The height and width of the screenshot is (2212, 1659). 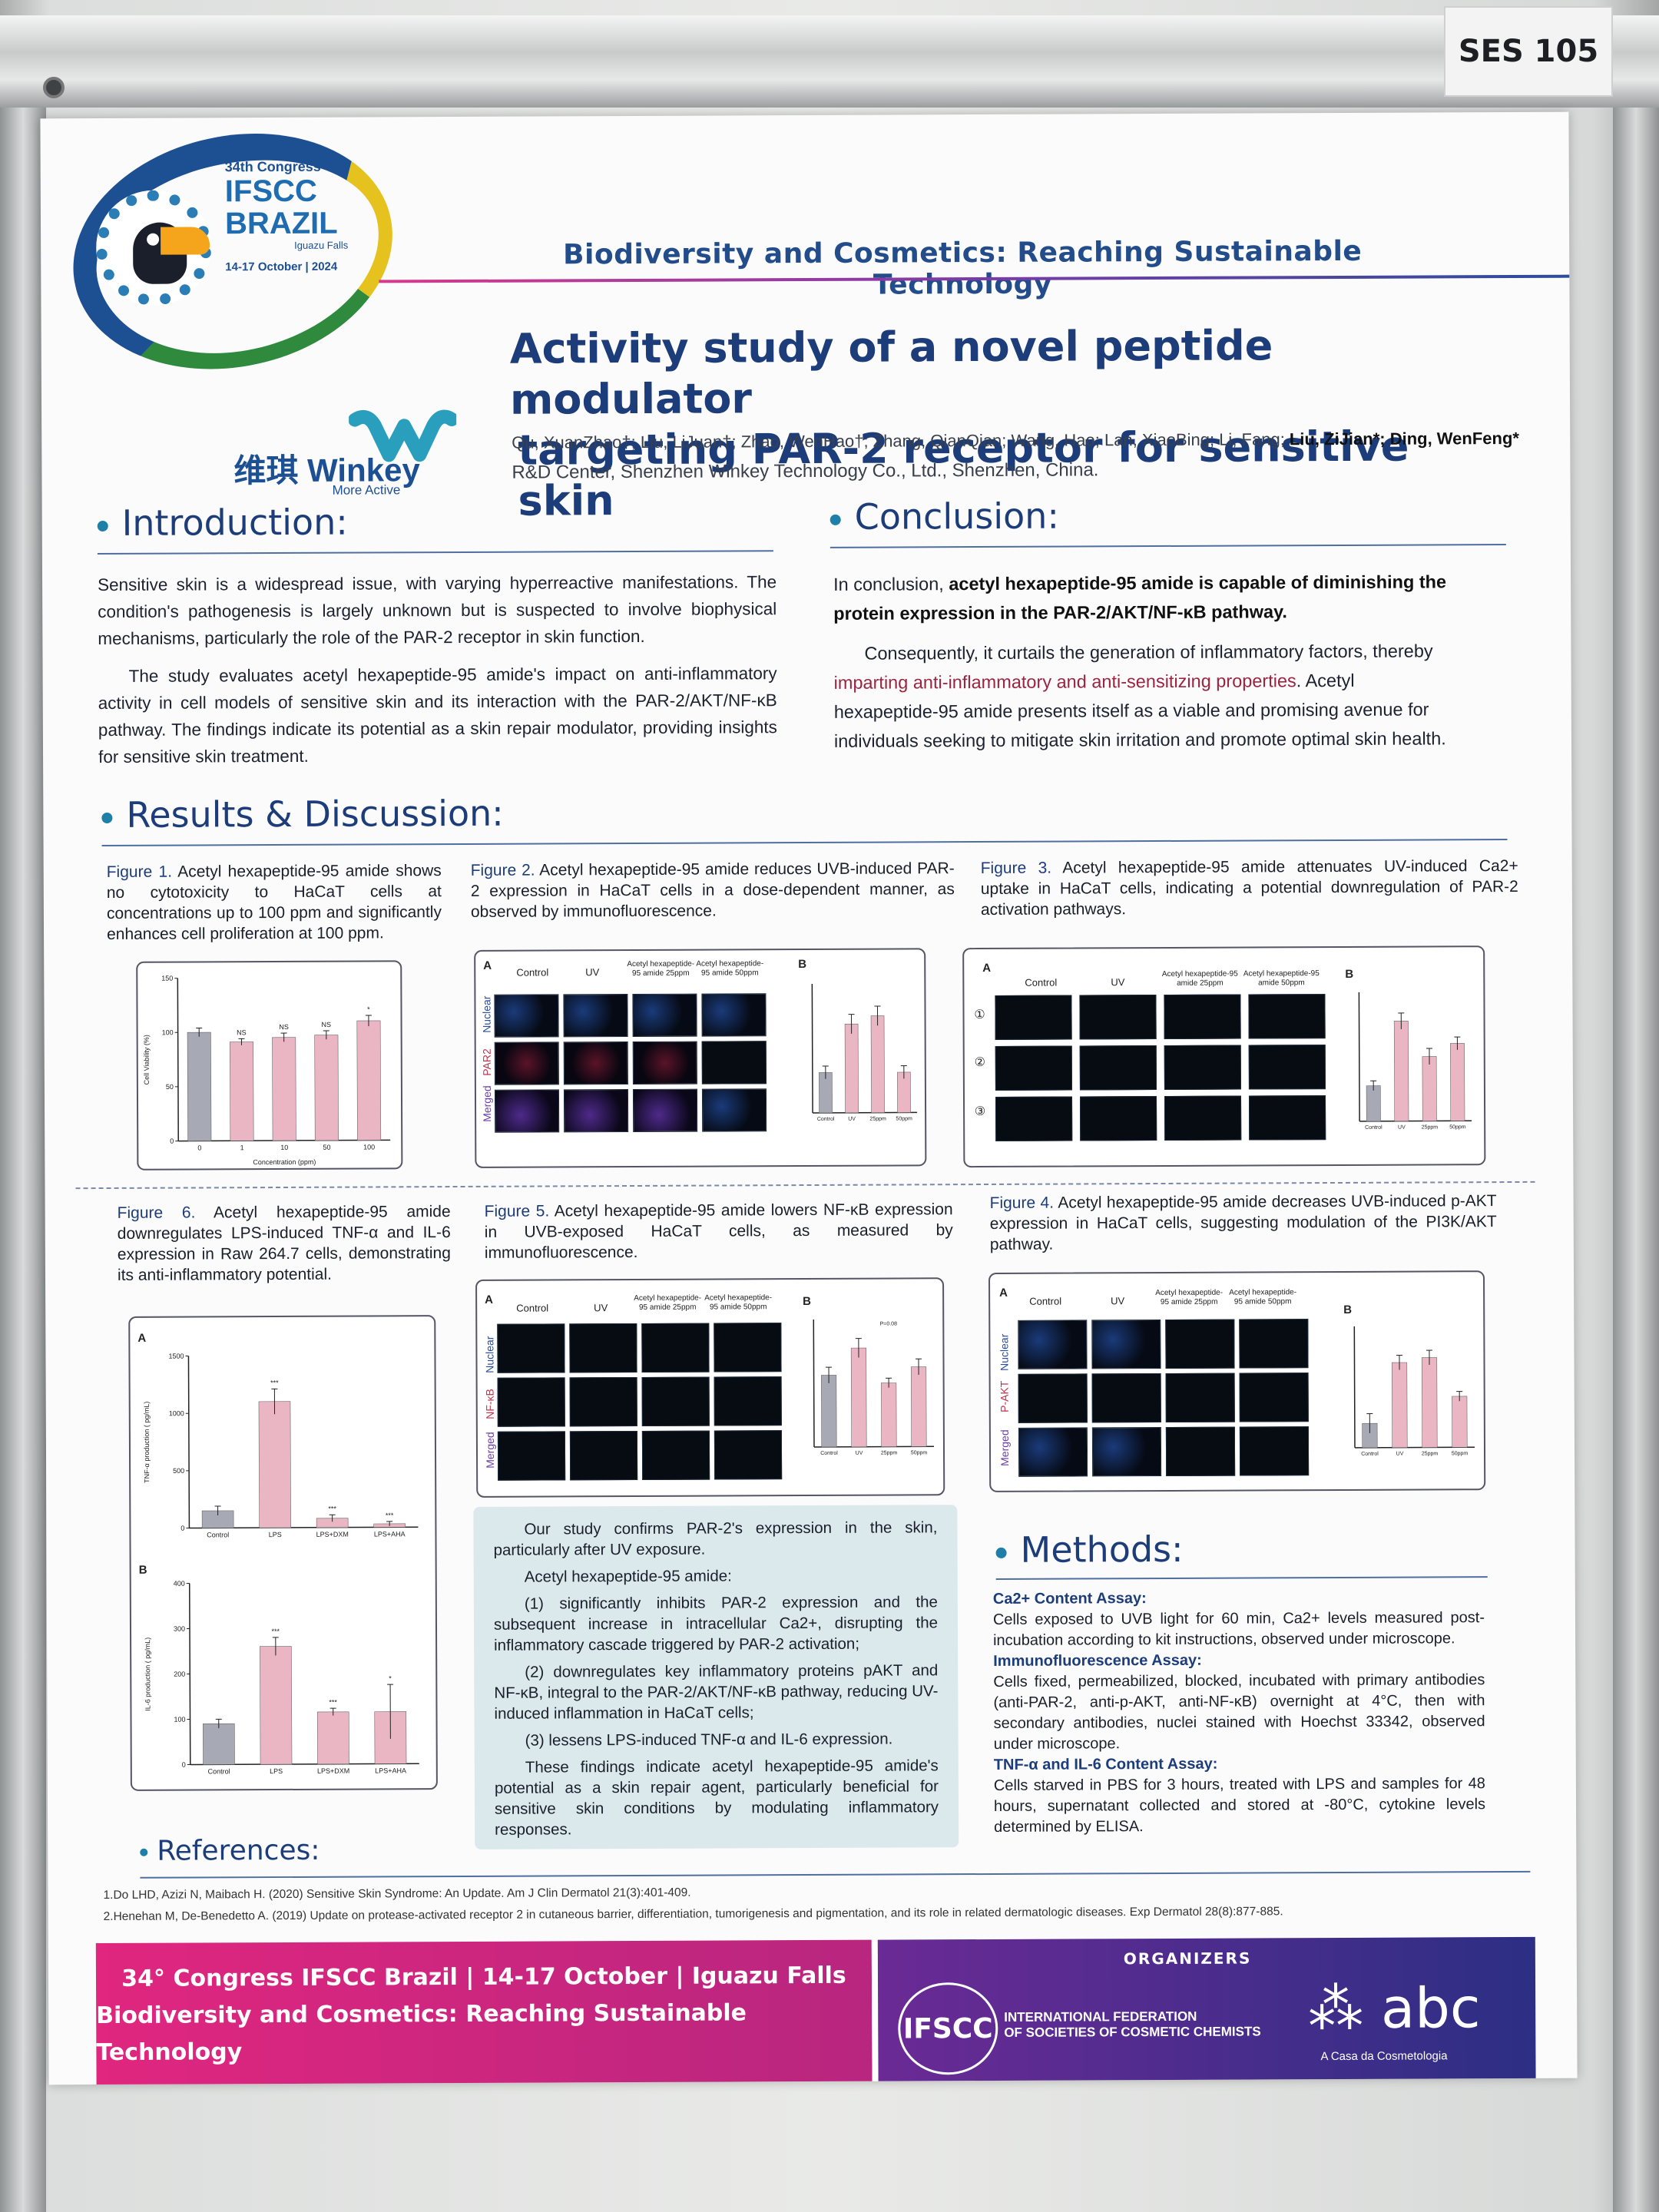 What do you see at coordinates (640, 1402) in the screenshot?
I see `fig5-micrographs` at bounding box center [640, 1402].